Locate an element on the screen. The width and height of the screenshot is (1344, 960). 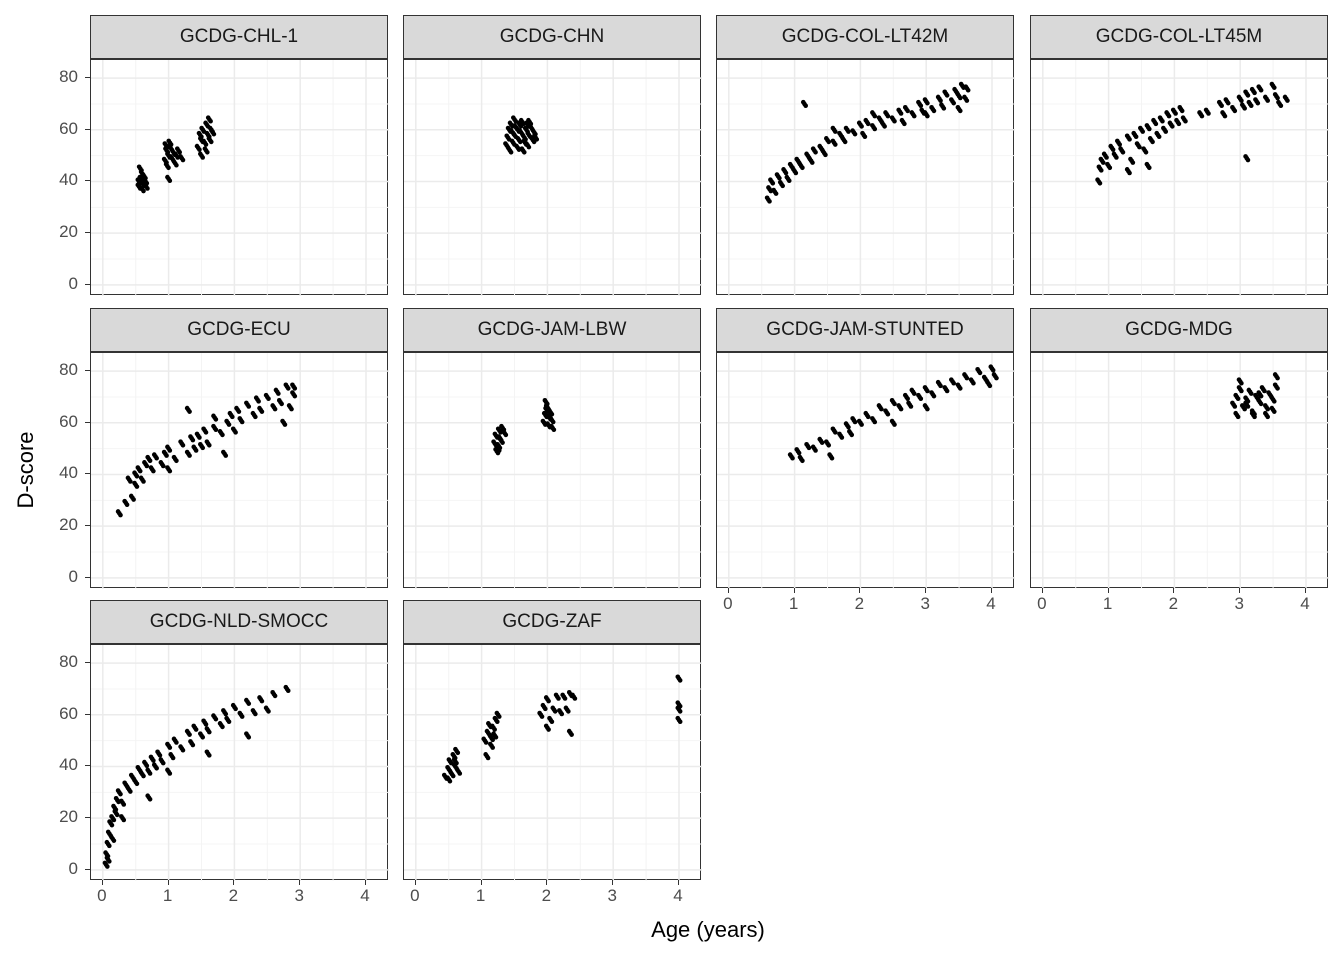
facet-strip: GCDG-COL-LT45M is located at coordinates (1179, 37).